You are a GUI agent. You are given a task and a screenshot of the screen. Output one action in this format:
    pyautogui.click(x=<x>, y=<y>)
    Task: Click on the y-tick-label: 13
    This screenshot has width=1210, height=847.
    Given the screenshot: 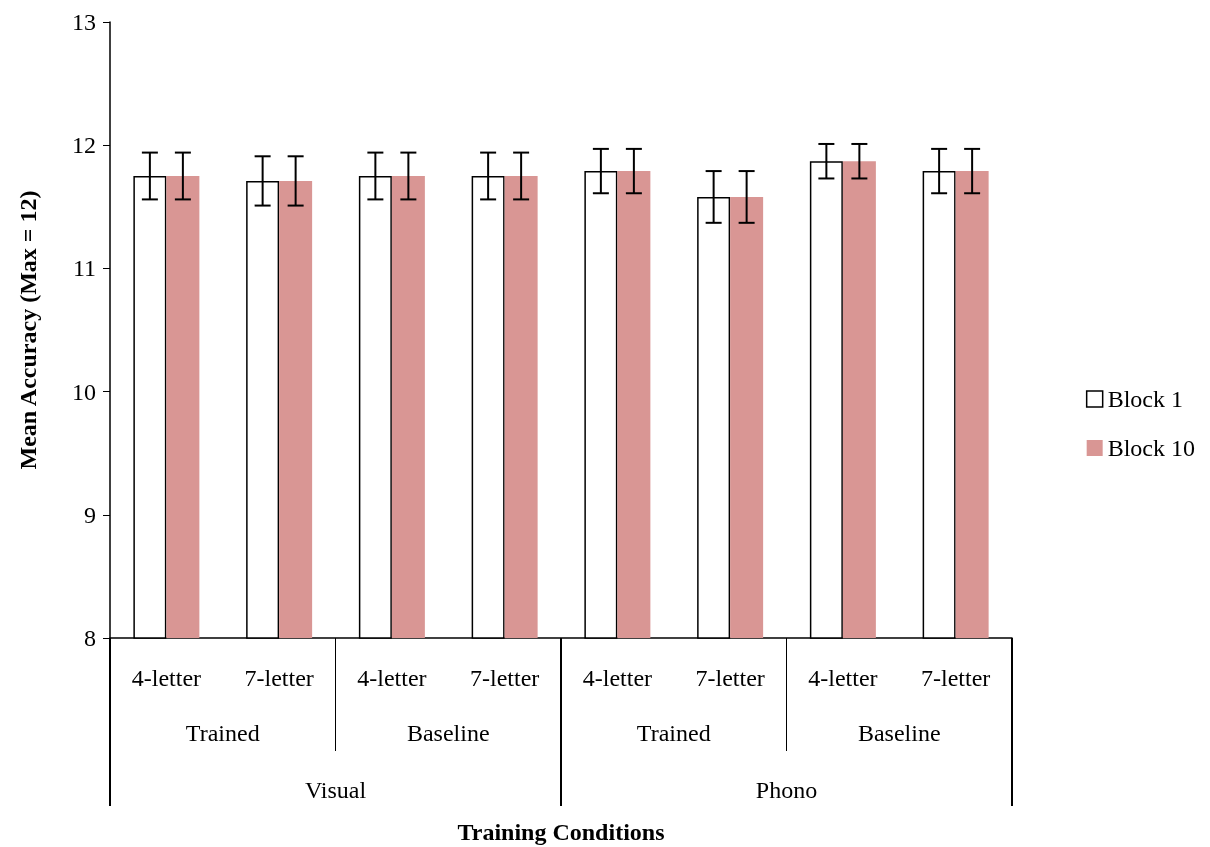 What is the action you would take?
    pyautogui.click(x=84, y=22)
    